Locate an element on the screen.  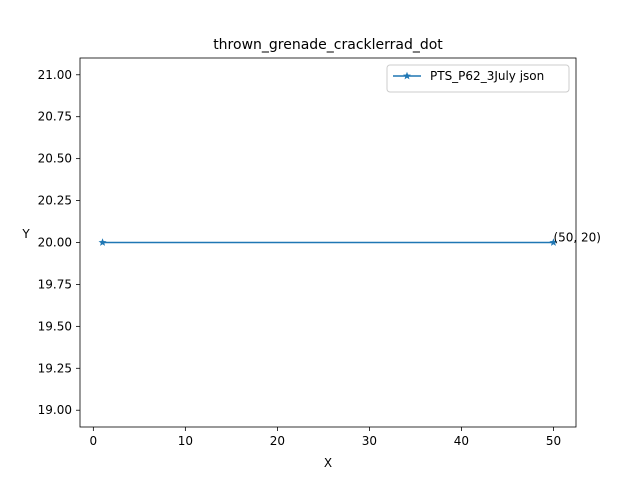
legend-box is located at coordinates (478, 78).